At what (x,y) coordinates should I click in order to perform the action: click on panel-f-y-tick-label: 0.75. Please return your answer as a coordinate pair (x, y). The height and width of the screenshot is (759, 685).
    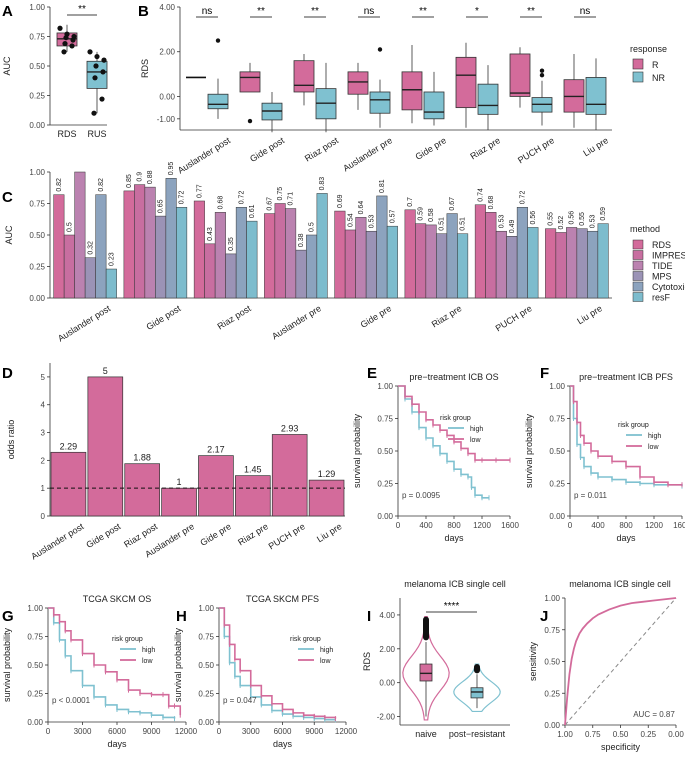
    Looking at the image, I should click on (557, 419).